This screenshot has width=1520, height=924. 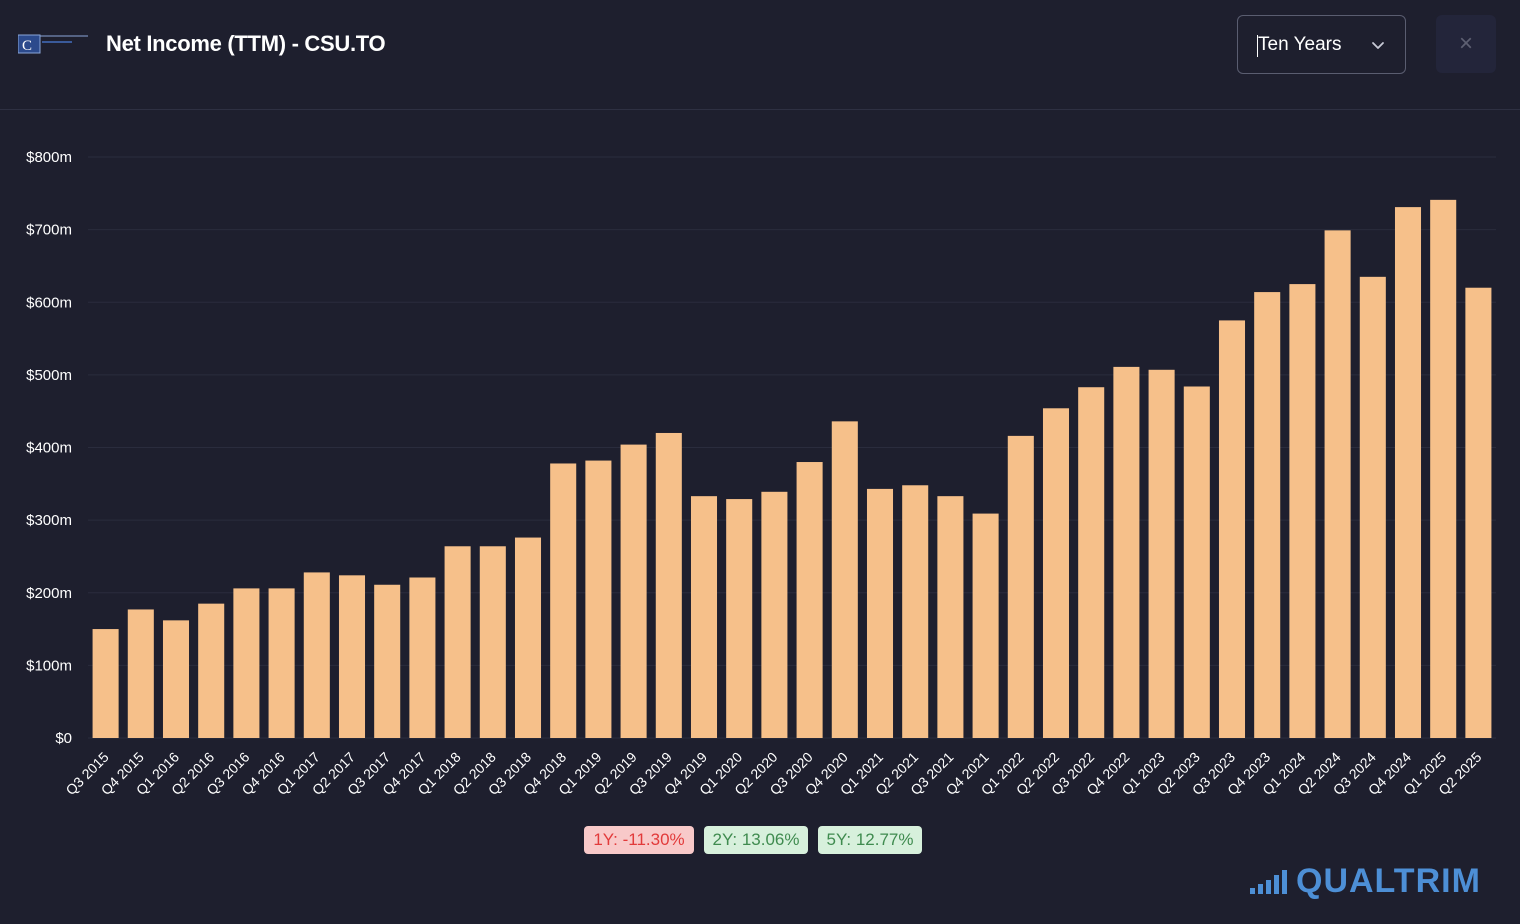 What do you see at coordinates (639, 840) in the screenshot?
I see `growth-1y-badge: 1Y: -11.30%` at bounding box center [639, 840].